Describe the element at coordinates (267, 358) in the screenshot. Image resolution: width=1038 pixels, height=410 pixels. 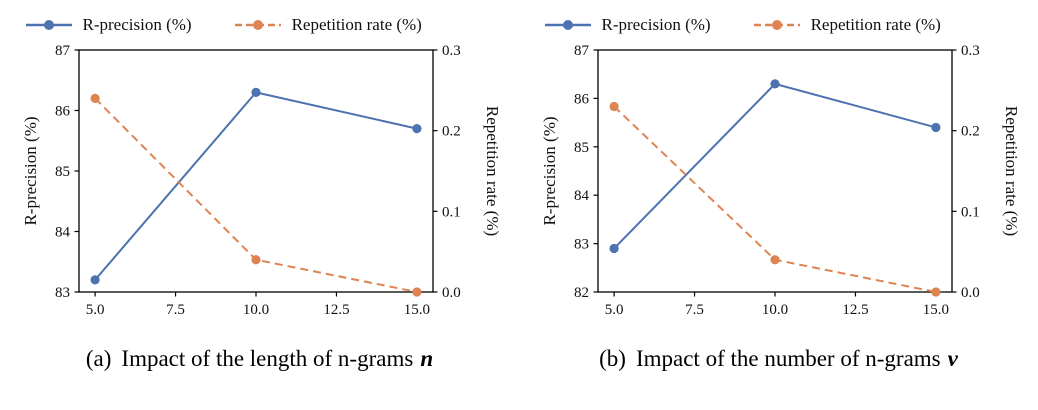
I see `caption-a-text: Impact of the length of n-grams` at that location.